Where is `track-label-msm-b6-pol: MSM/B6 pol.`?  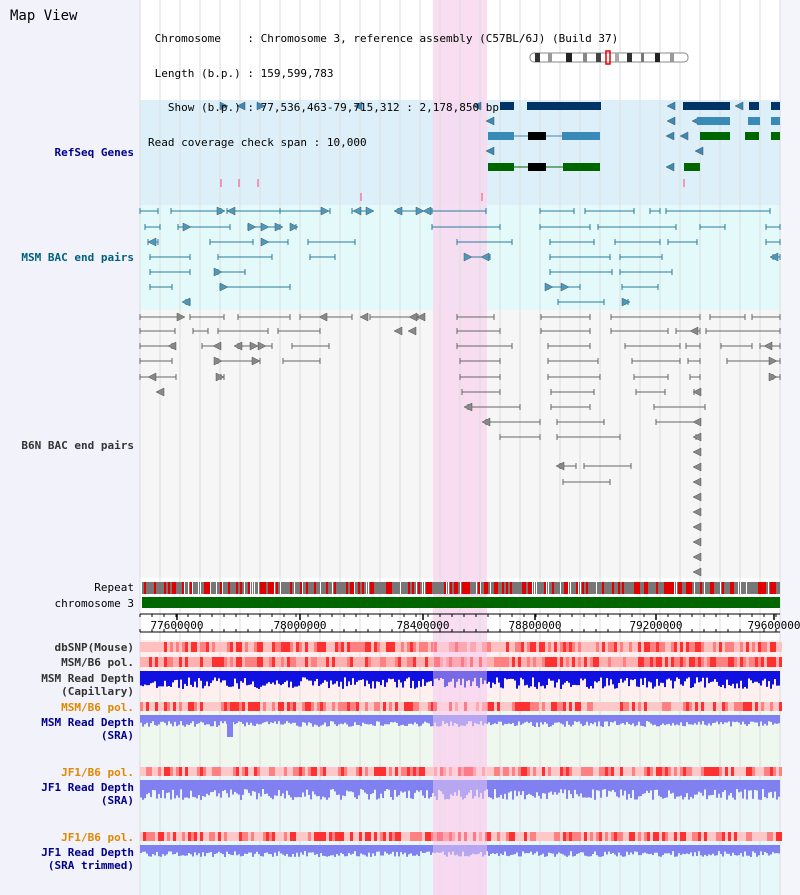 track-label-msm-b6-pol: MSM/B6 pol. is located at coordinates (97, 662).